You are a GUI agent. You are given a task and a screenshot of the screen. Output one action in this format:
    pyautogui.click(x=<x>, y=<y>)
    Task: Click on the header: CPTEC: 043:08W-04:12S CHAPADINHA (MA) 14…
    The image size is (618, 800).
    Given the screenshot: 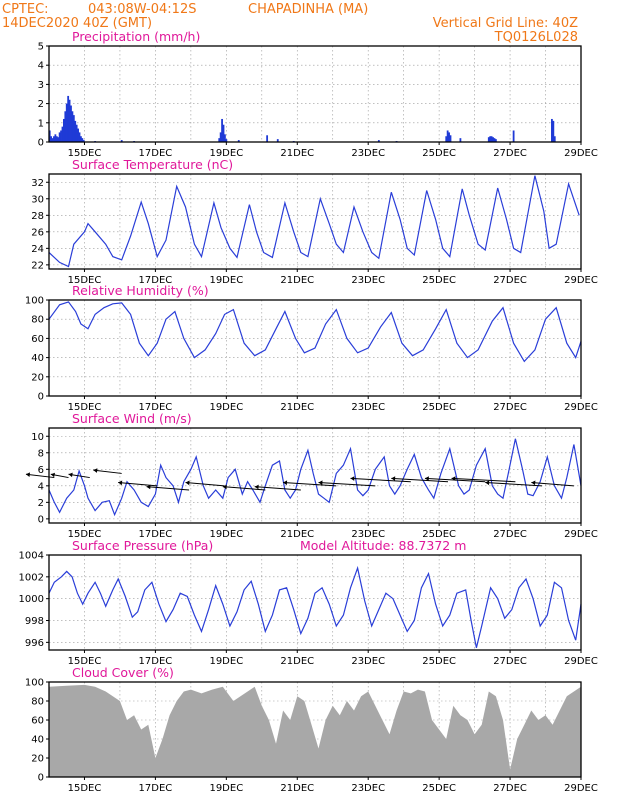 What is the action you would take?
    pyautogui.click(x=290, y=23)
    